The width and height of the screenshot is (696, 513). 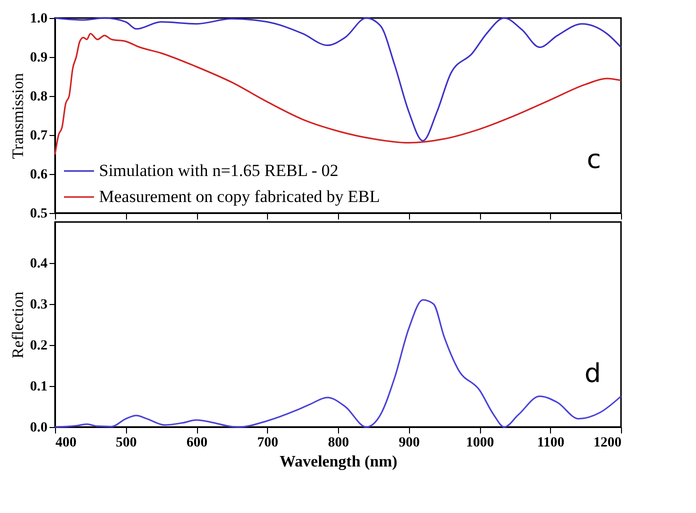 I want to click on y-axis-title: Transmission, so click(x=18, y=116).